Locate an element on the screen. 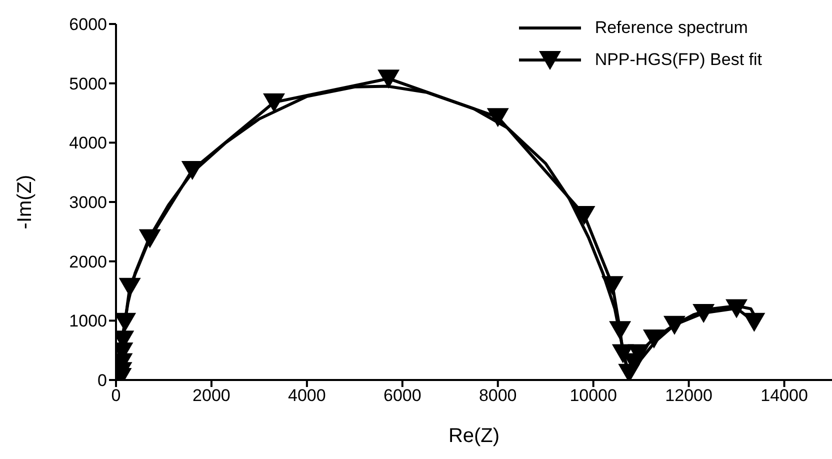  x-tick-label: 2000 is located at coordinates (211, 396).